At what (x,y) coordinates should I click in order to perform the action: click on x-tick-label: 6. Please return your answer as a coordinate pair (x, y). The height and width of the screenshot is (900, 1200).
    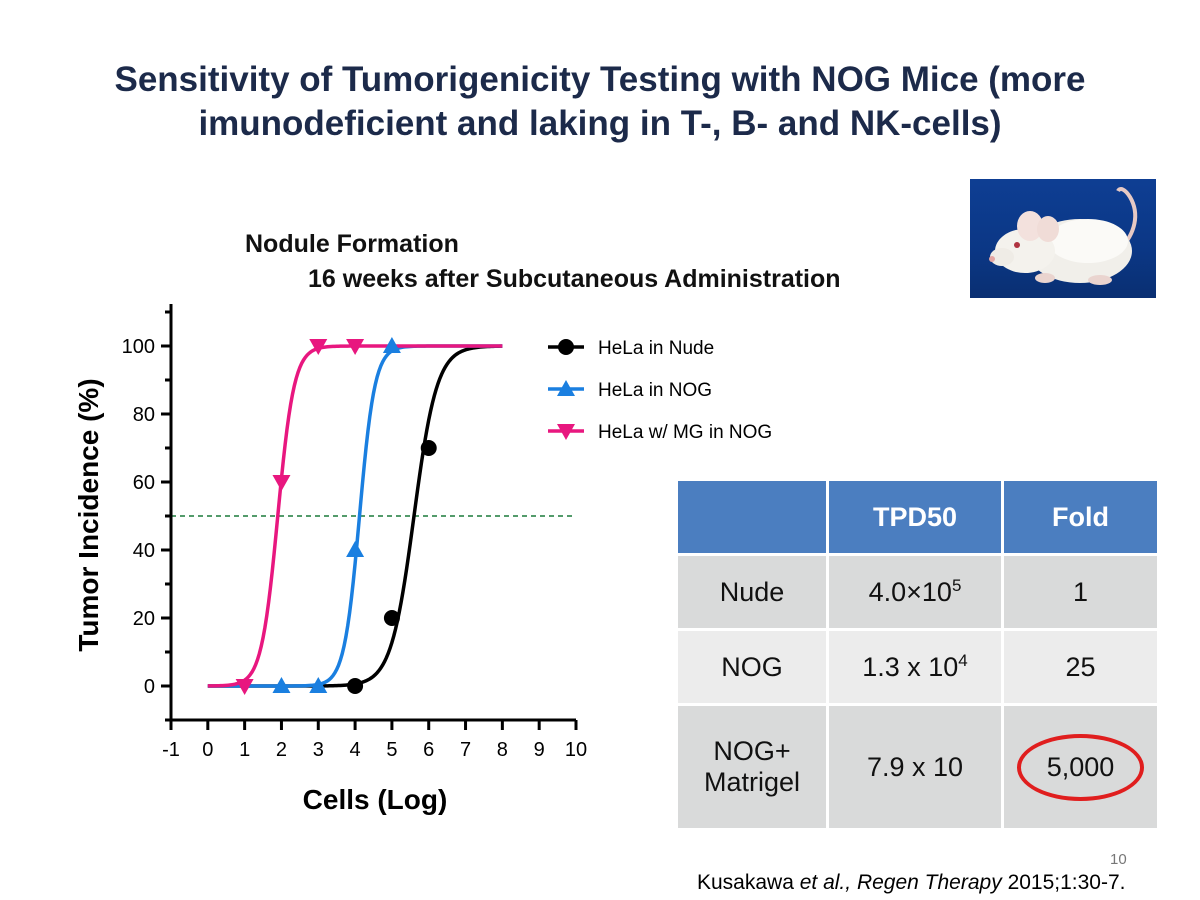
    Looking at the image, I should click on (428, 750).